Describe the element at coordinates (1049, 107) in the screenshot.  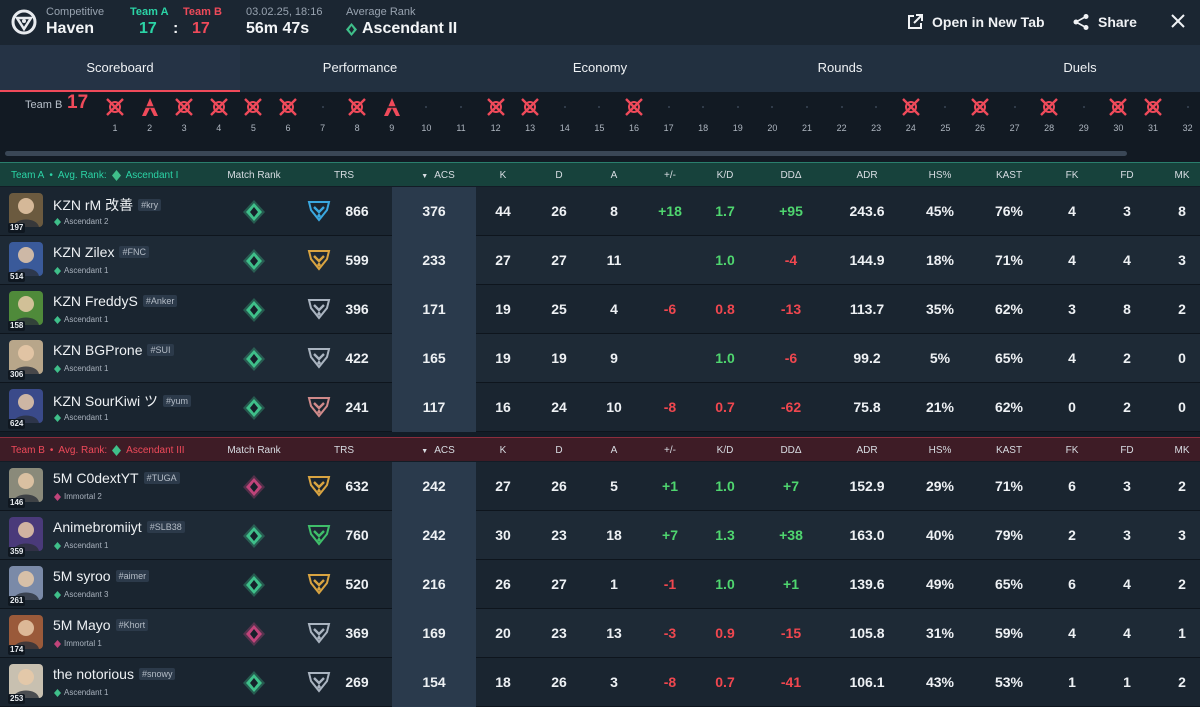
I see `round-28-elimination-icon` at that location.